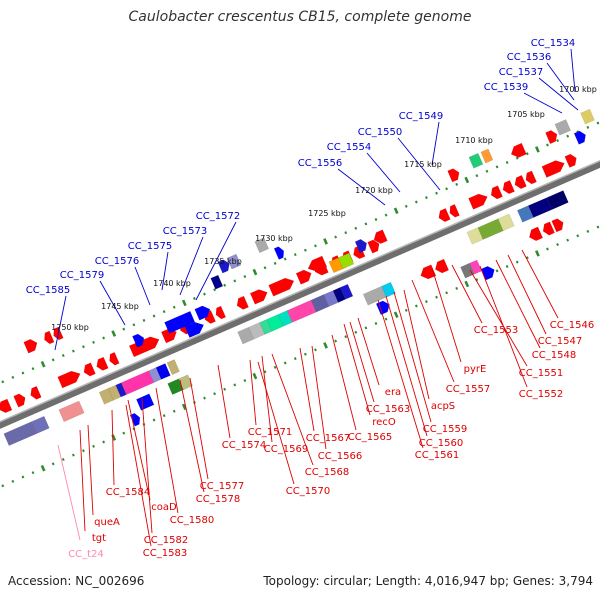 The image size is (600, 600). Describe the element at coordinates (578, 89) in the screenshot. I see `scale-label: 1700 kbp` at that location.